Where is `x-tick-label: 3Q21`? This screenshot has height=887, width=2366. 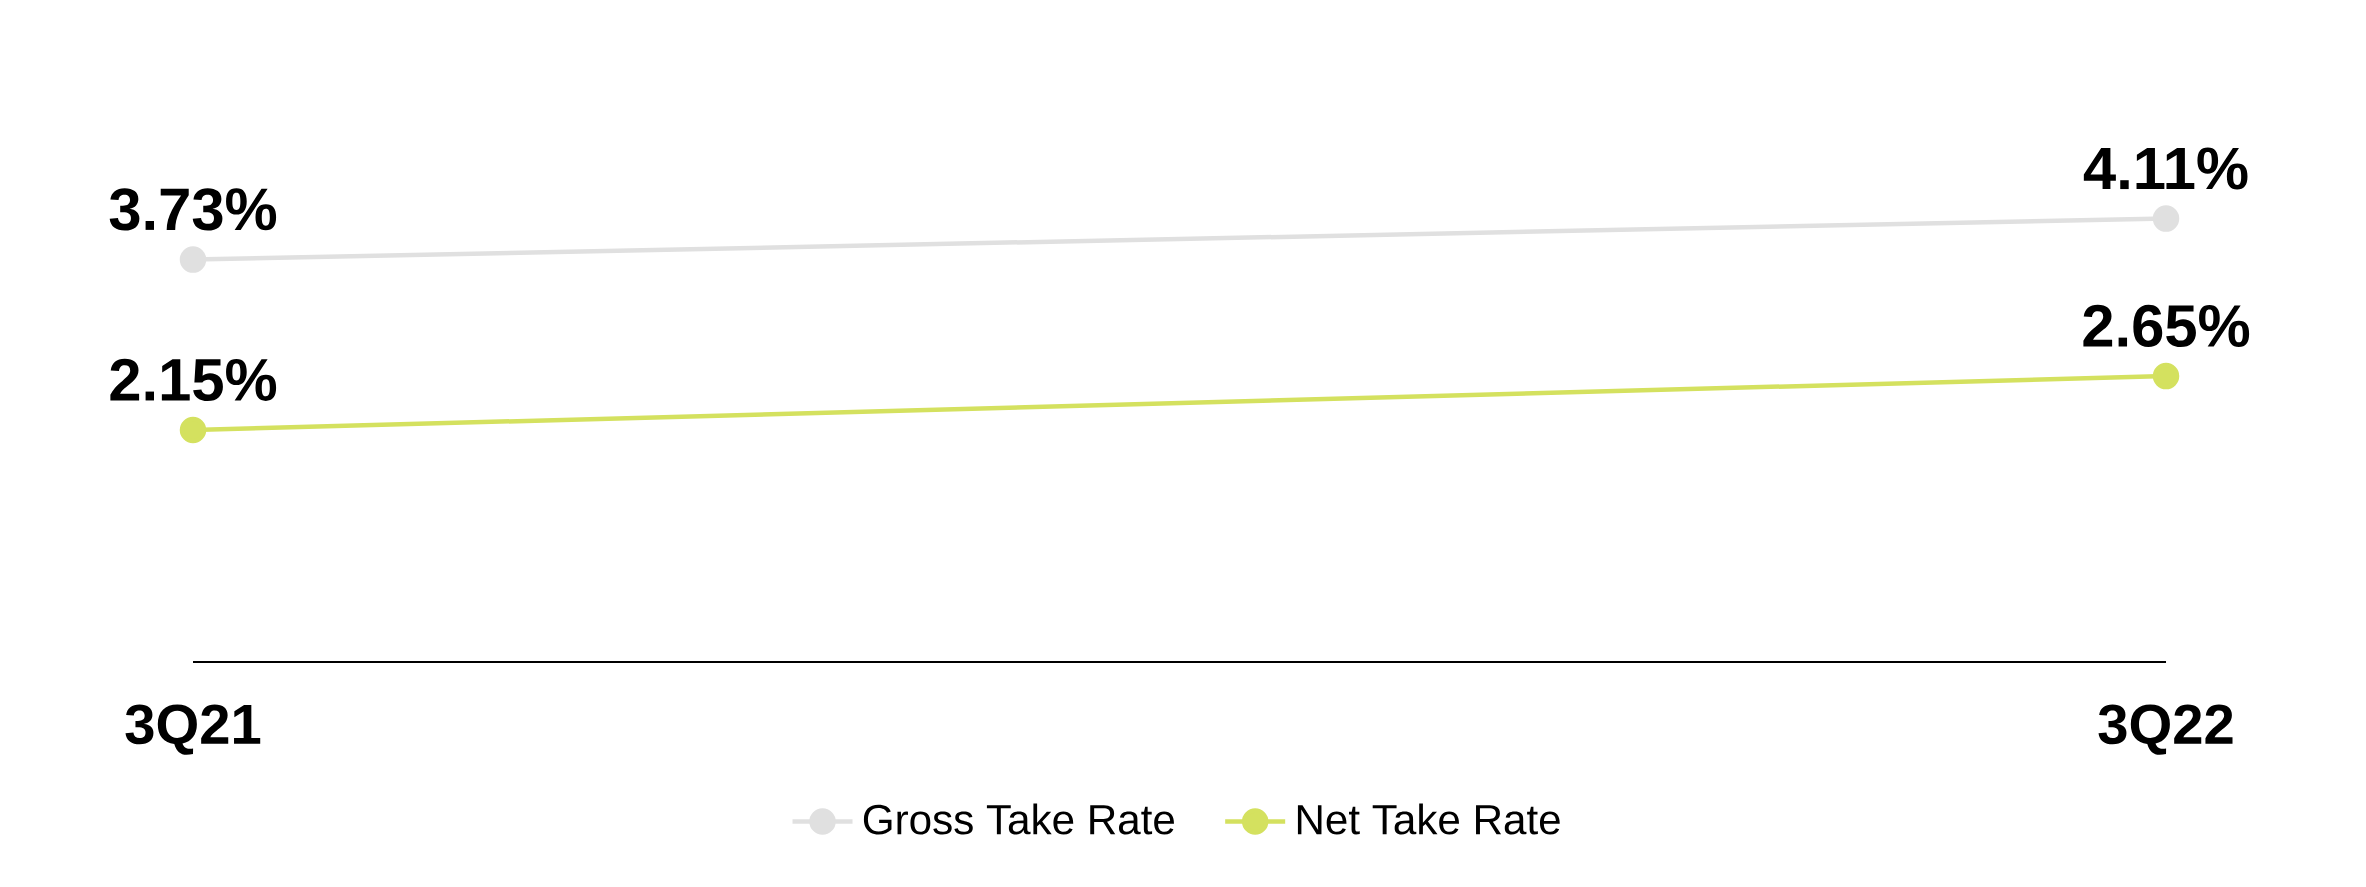 x-tick-label: 3Q21 is located at coordinates (193, 729).